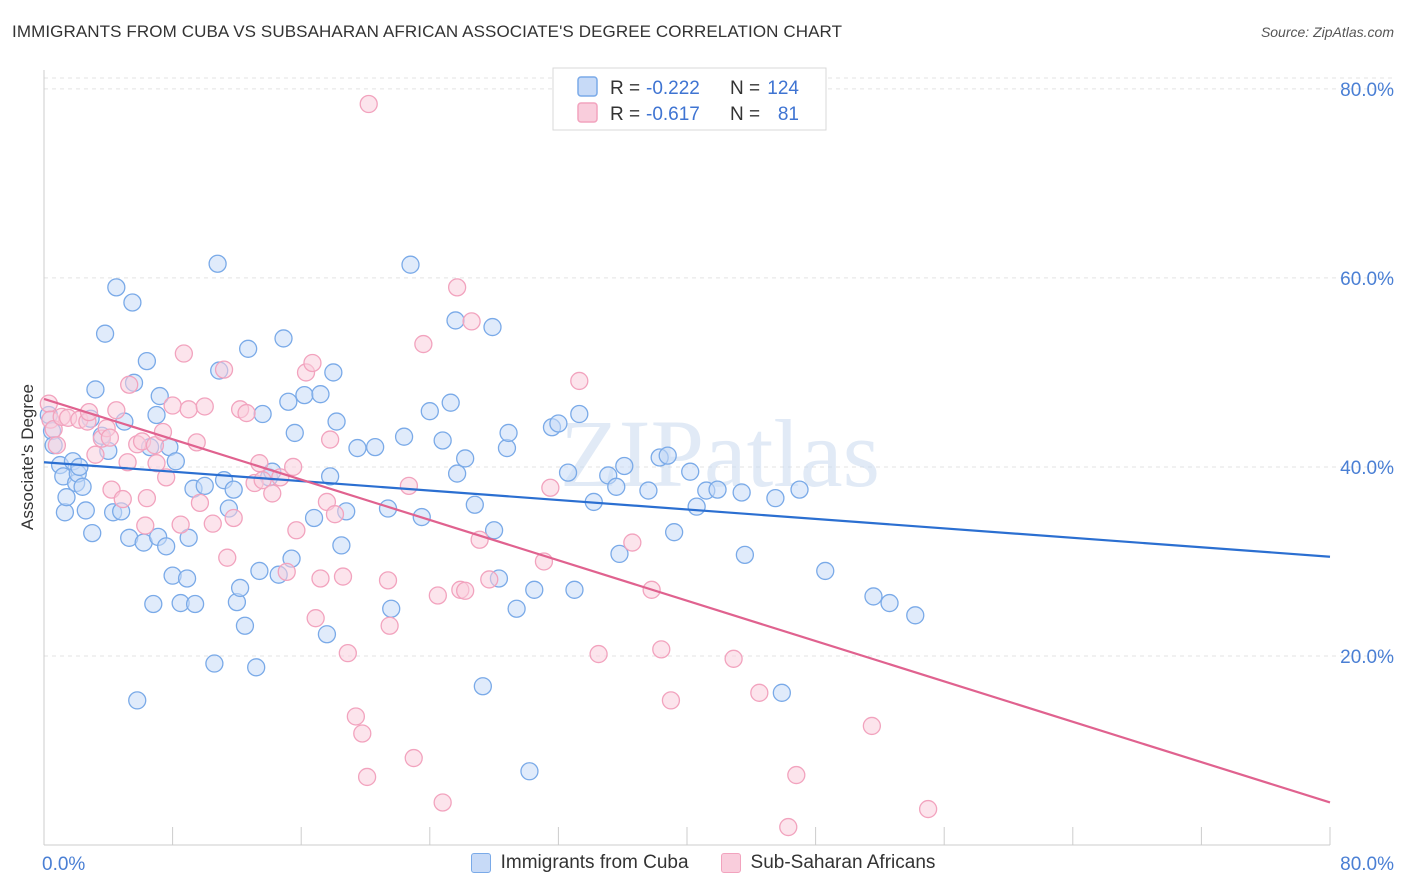  What do you see at coordinates (587, 112) in the screenshot?
I see `legend-swatch-subsaharan` at bounding box center [587, 112].